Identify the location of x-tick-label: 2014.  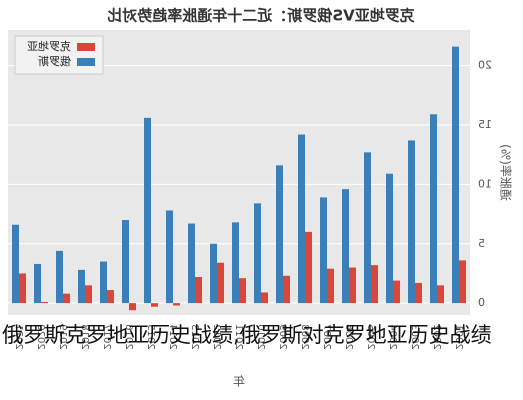
(172, 336).